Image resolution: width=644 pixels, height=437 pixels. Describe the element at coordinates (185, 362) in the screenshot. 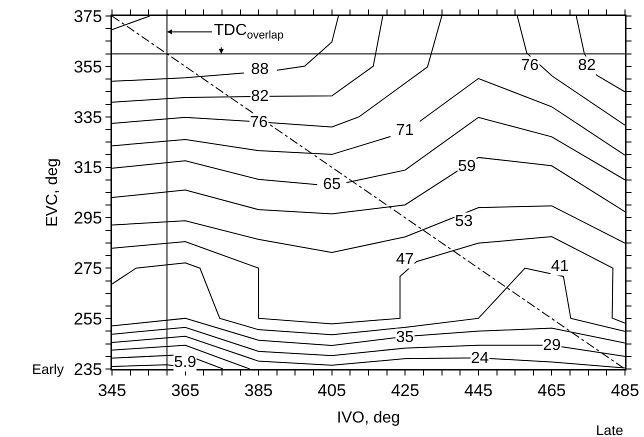

I see `annotation: 5.9` at that location.